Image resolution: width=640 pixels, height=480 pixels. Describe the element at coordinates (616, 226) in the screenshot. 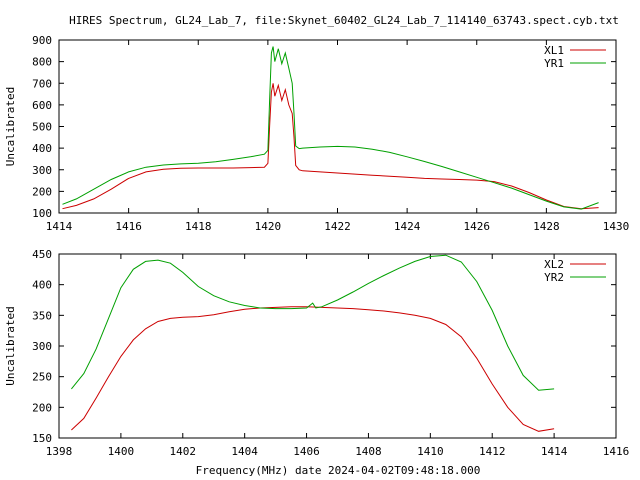

I see `x-tick-label: 1430` at that location.